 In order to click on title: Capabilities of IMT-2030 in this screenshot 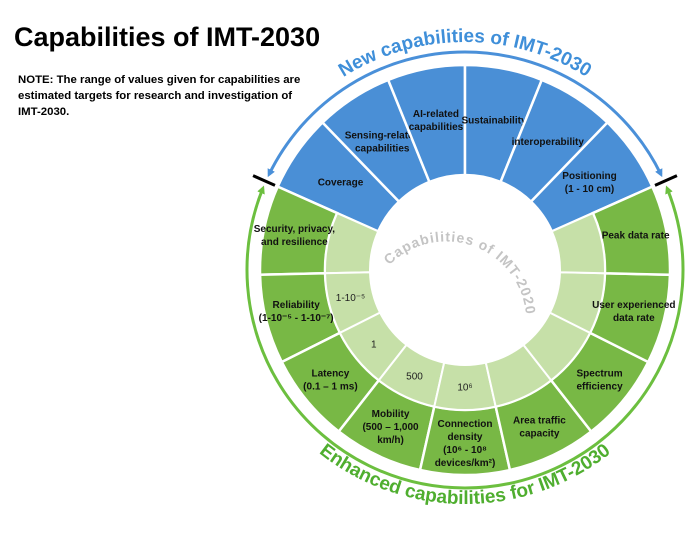, I will do `click(167, 37)`.